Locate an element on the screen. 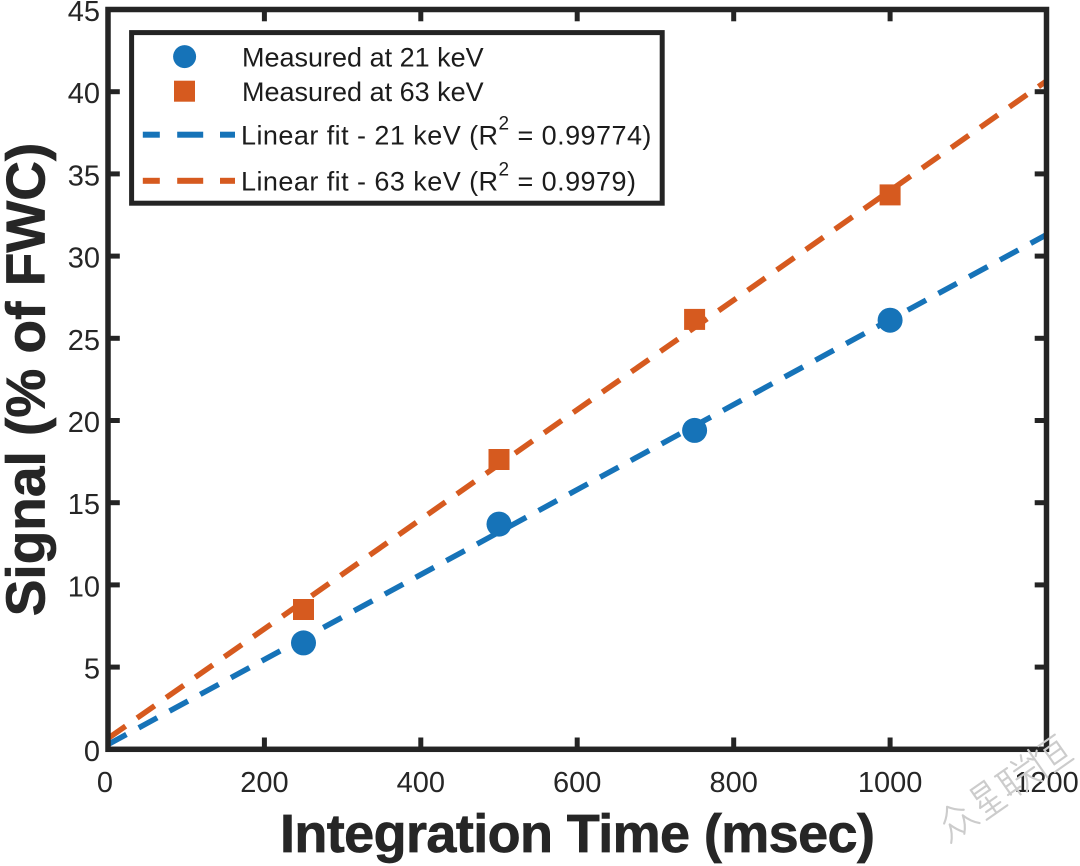  svg-text: 400 is located at coordinates (421, 783).